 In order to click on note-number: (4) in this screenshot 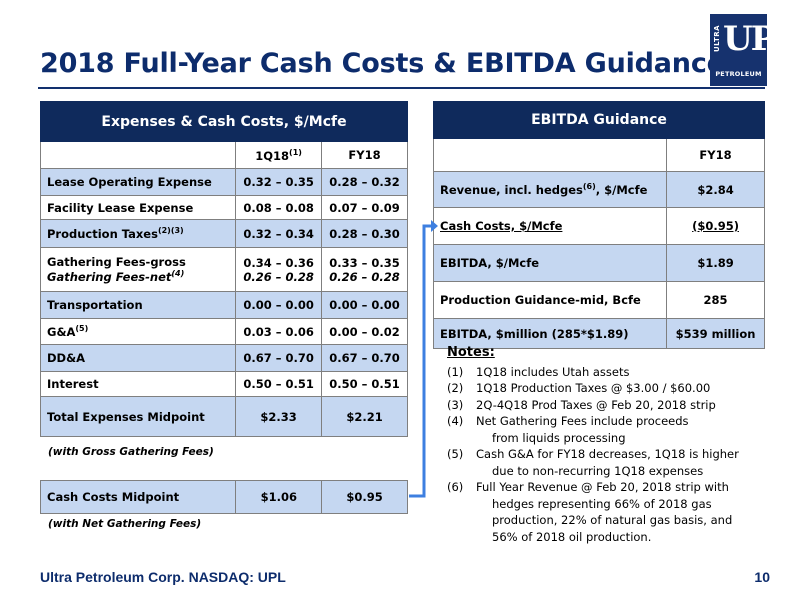, I will do `click(455, 421)`.